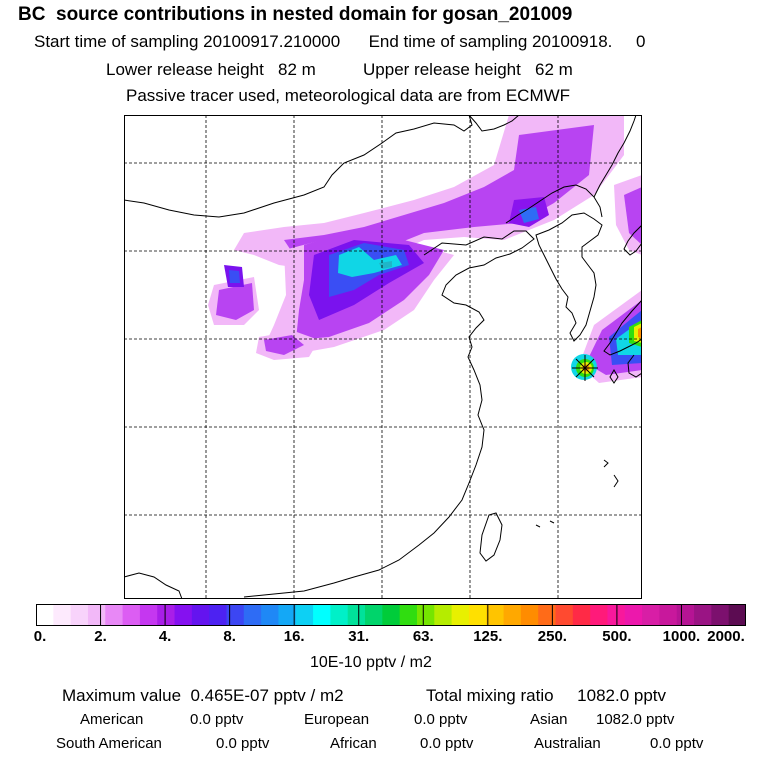  Describe the element at coordinates (211, 69) in the screenshot. I see `lower-release-height: Lower release height 82 m` at that location.